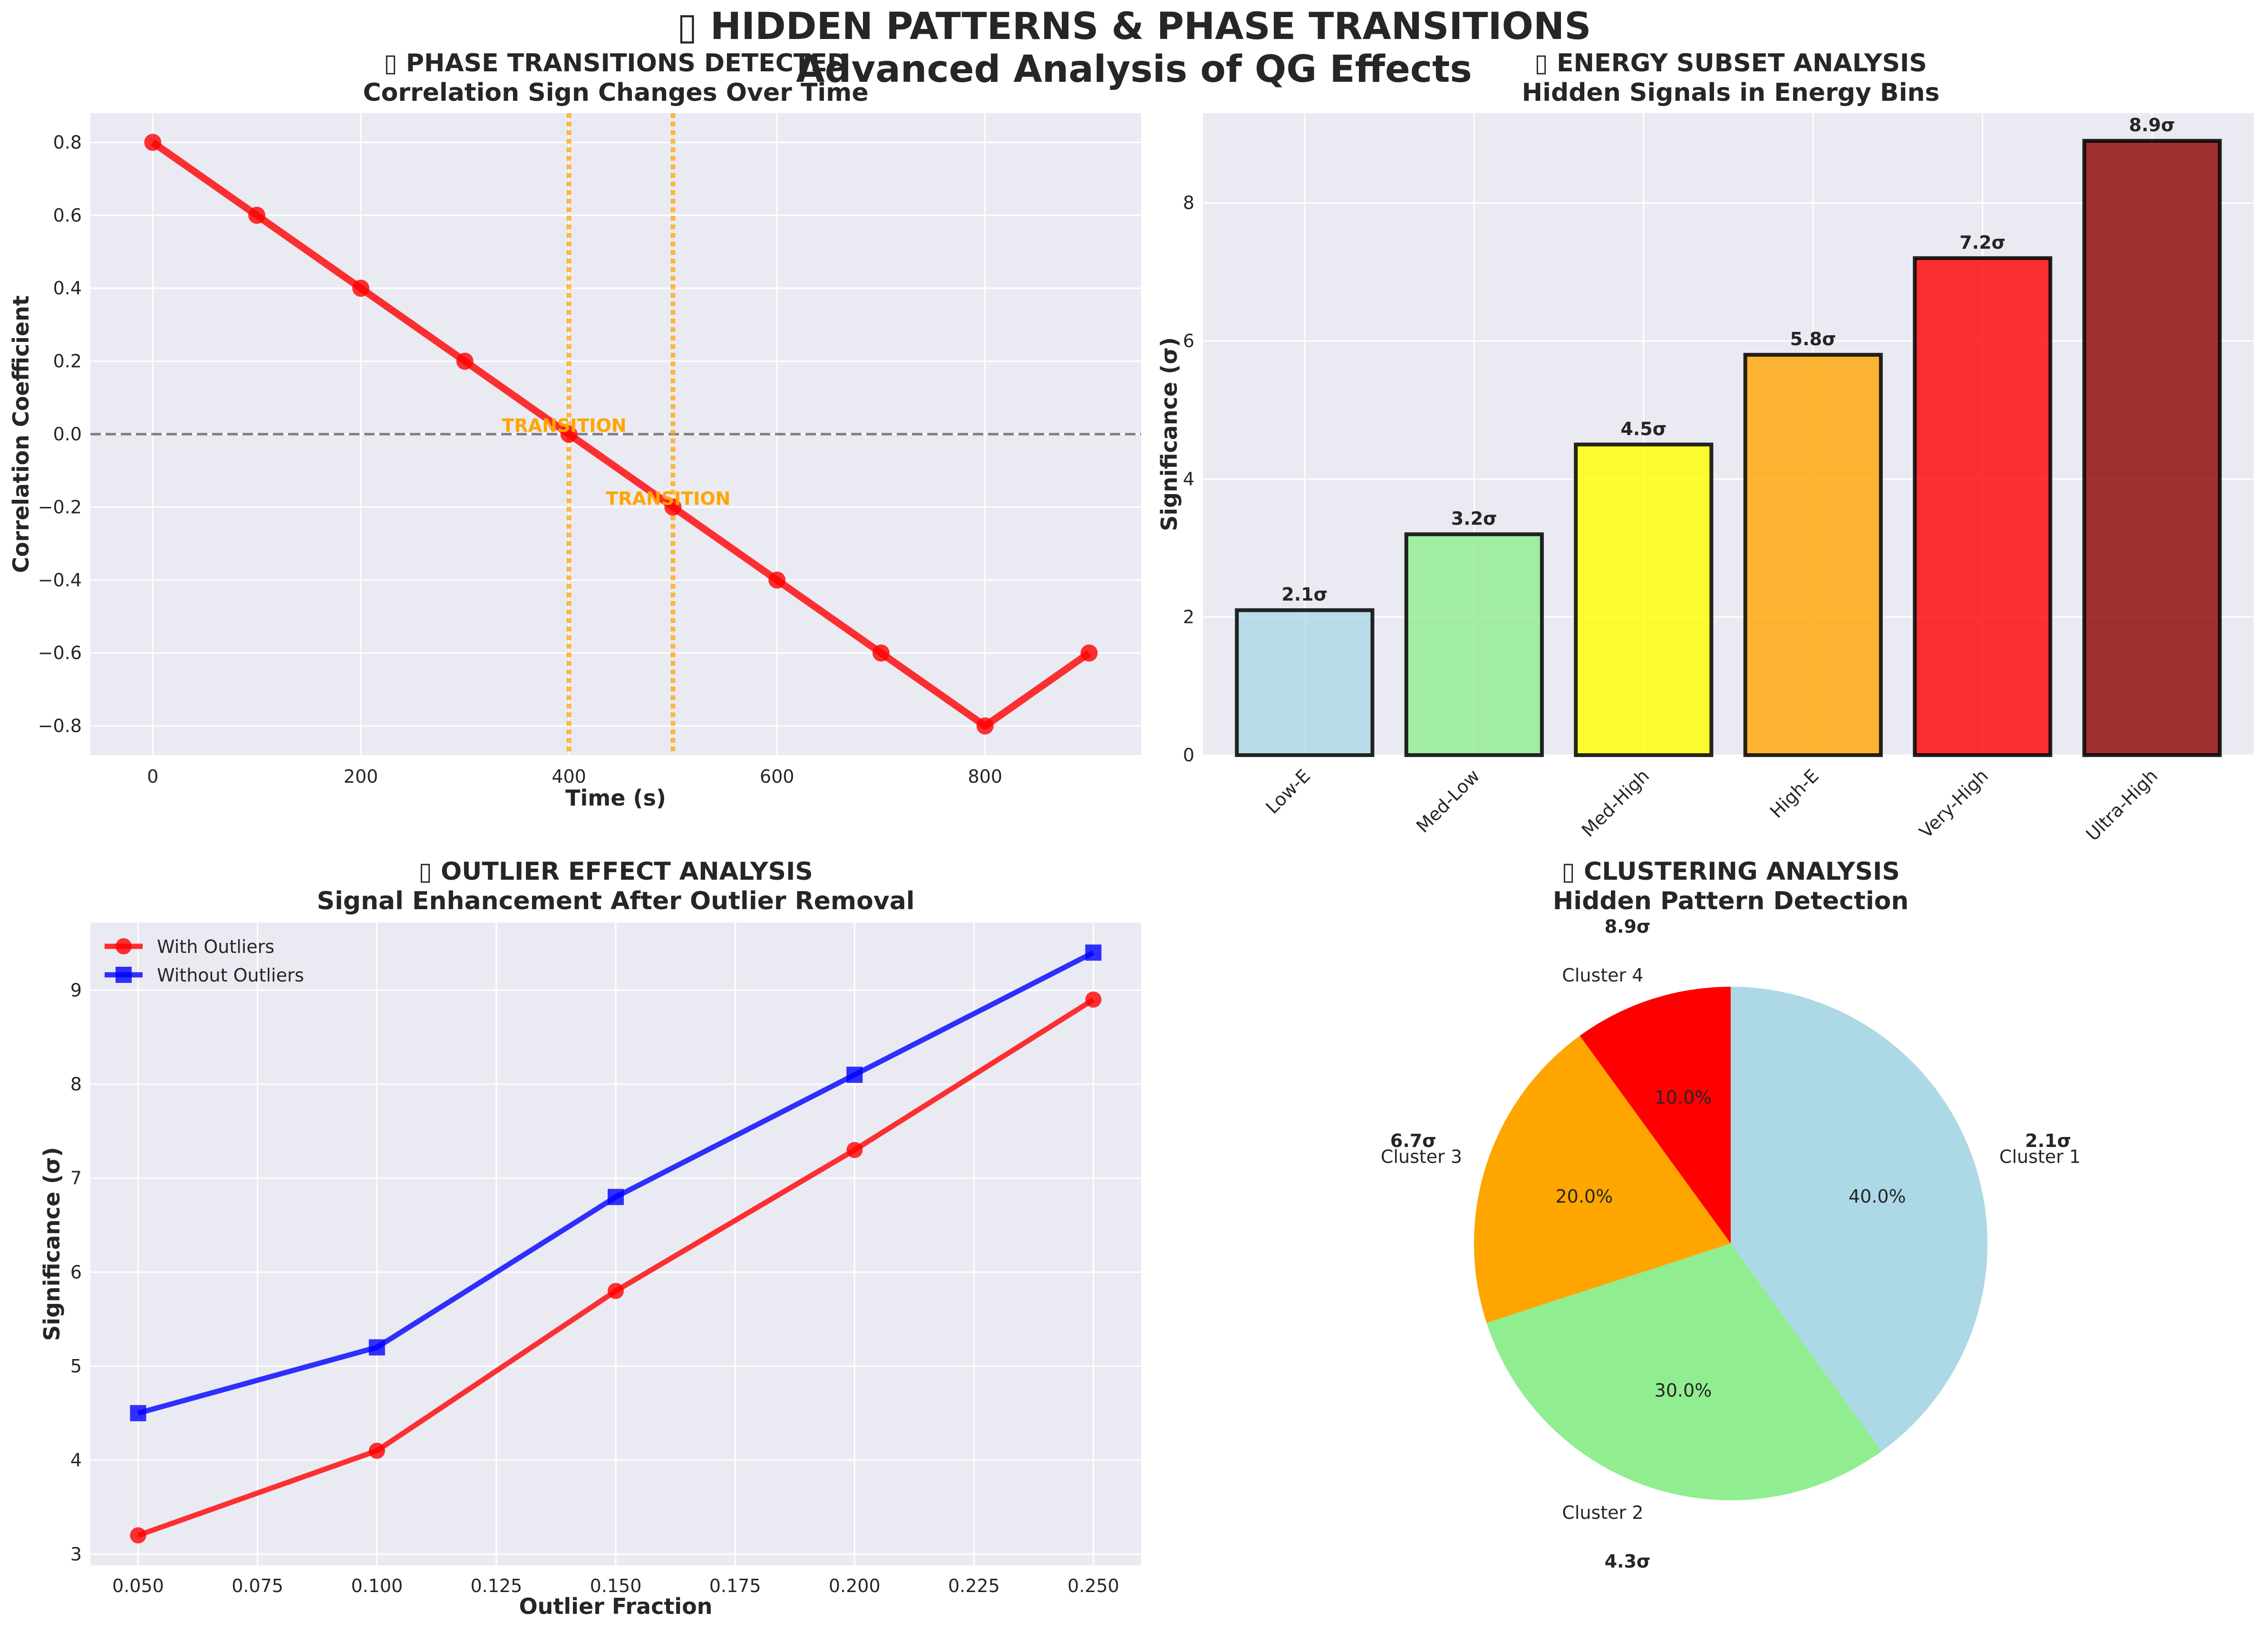 The width and height of the screenshot is (2268, 1632). Describe the element at coordinates (67, 434) in the screenshot. I see `phase-y-tick-label: 0.0` at that location.